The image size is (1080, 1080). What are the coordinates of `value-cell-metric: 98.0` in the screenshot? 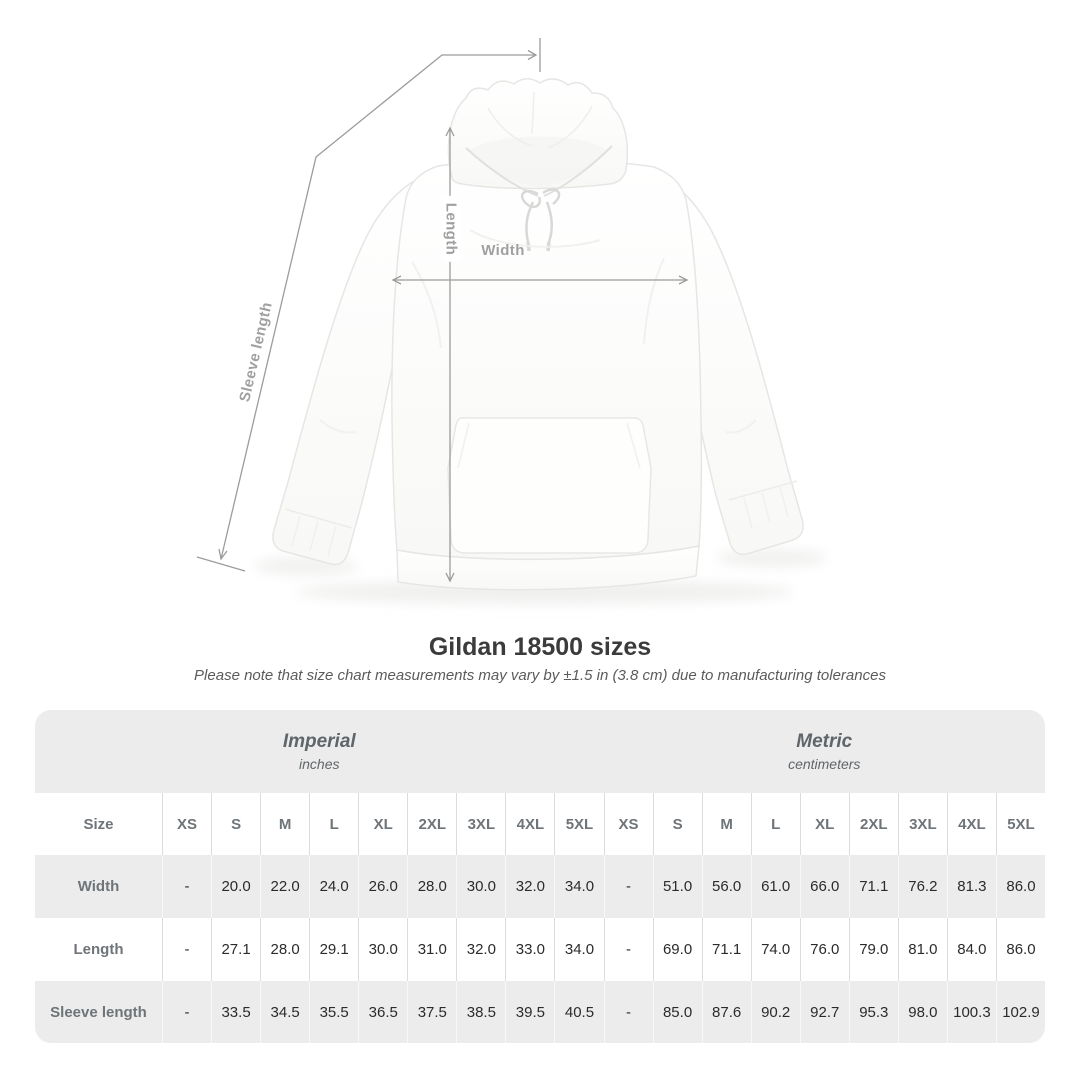 It's located at (922, 1012).